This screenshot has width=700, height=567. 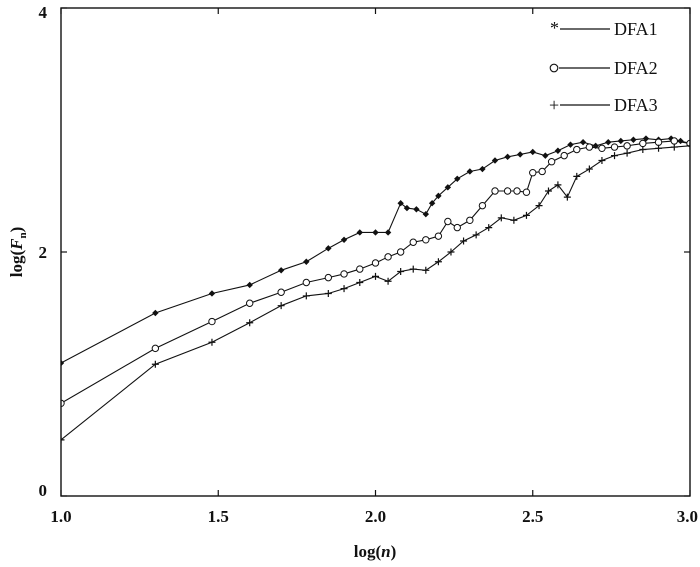 What do you see at coordinates (43, 252) in the screenshot?
I see `y-tick-label: 2` at bounding box center [43, 252].